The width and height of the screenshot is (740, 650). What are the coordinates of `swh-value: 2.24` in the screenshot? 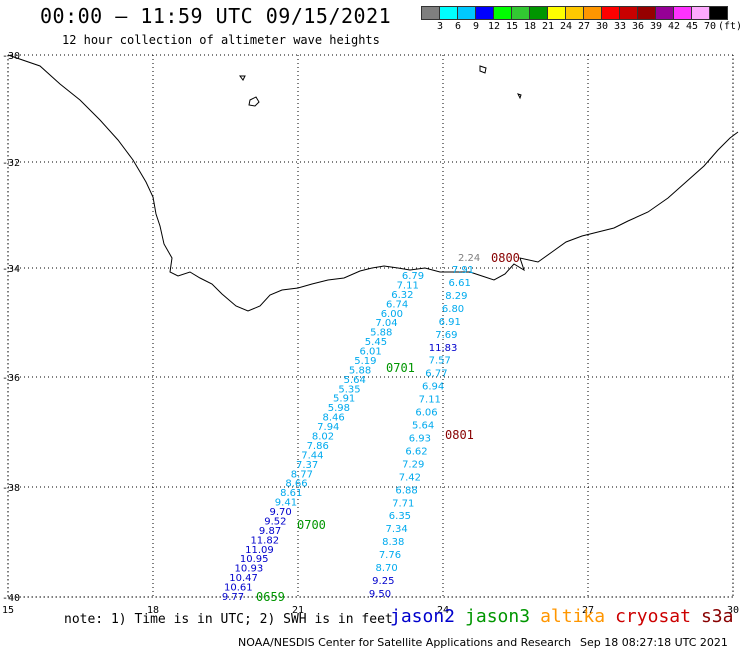 It's located at (469, 258).